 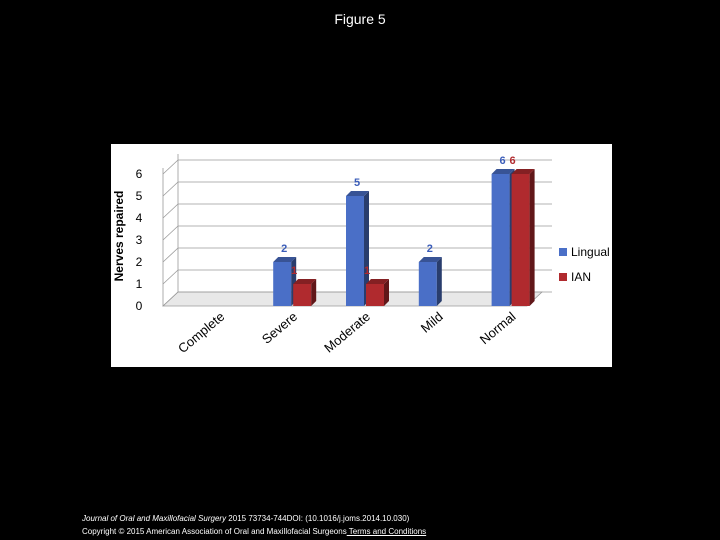 I want to click on bar-ian-2-front, so click(x=375, y=295).